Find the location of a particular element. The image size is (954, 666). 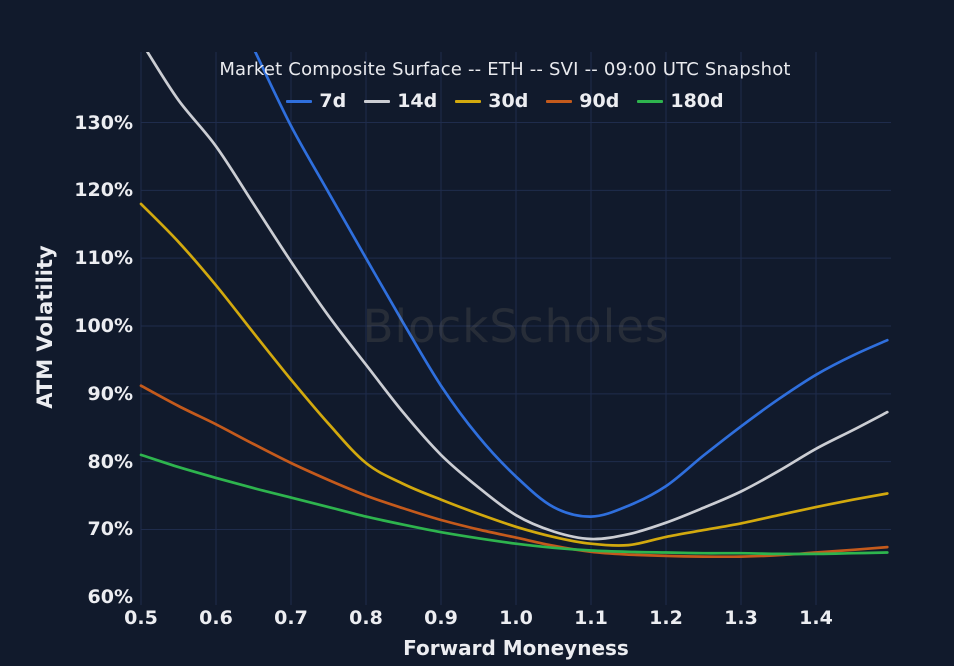

legend-label-14d: 14d is located at coordinates (417, 101).